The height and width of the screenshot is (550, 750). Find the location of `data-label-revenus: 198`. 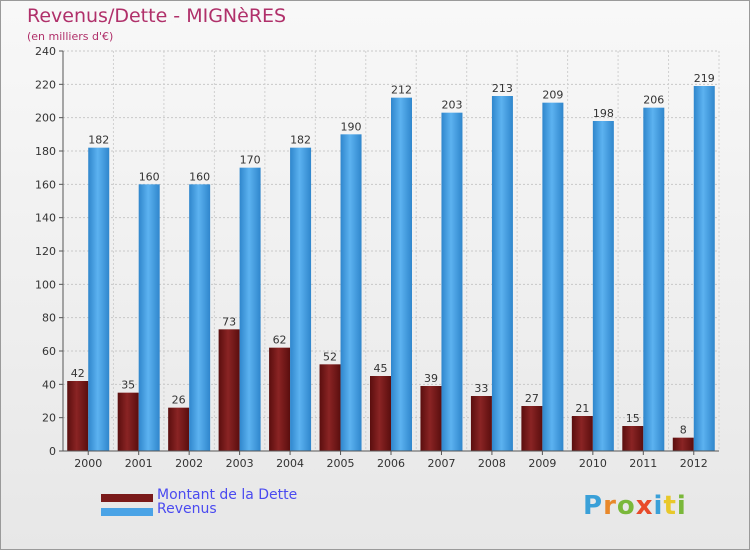

data-label-revenus: 198 is located at coordinates (603, 113).